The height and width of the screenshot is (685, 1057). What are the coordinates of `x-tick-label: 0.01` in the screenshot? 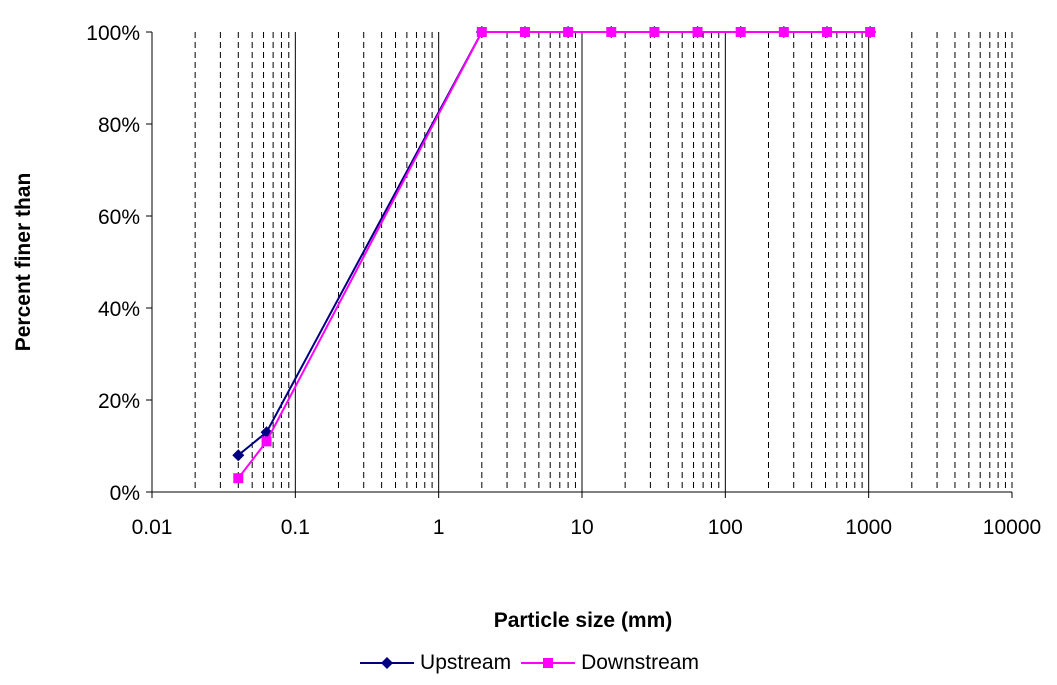 It's located at (152, 527).